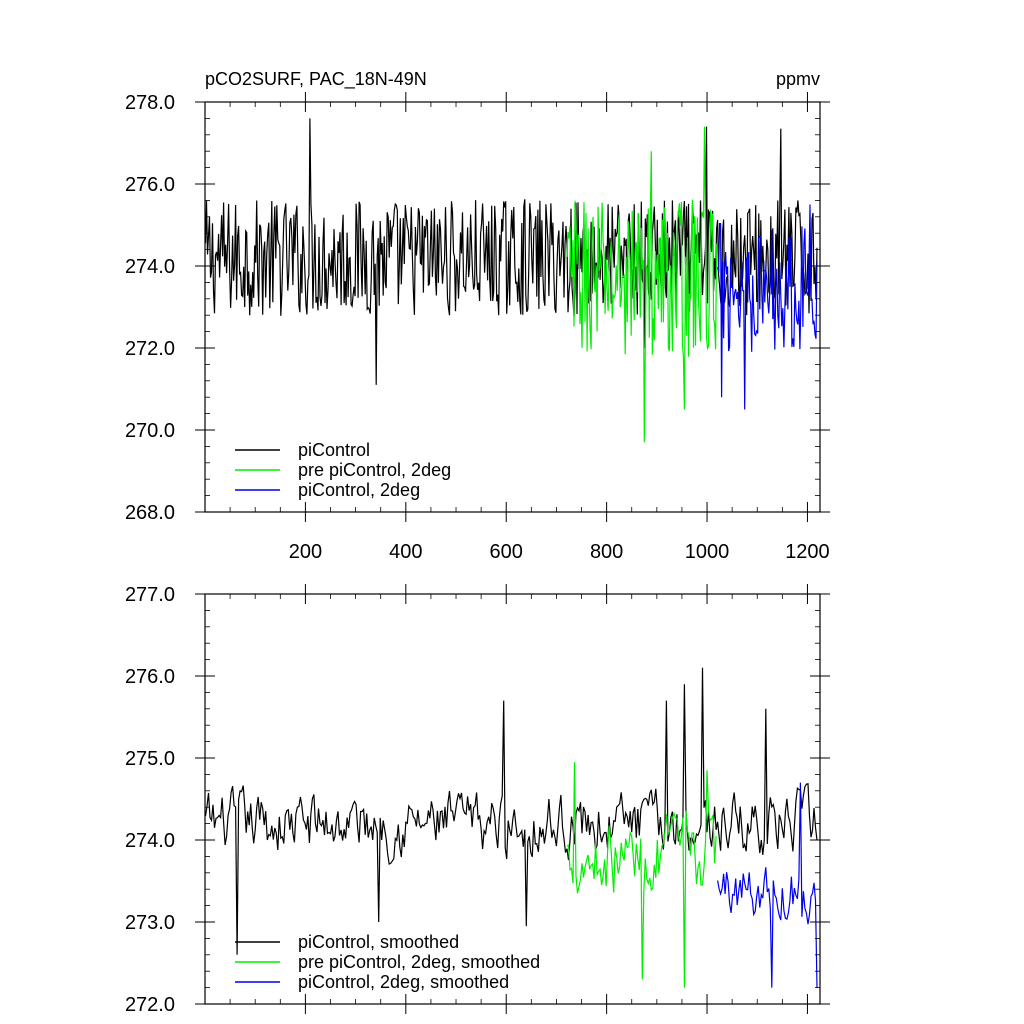 The width and height of the screenshot is (1024, 1024). What do you see at coordinates (807, 552) in the screenshot?
I see `x-tick-label-5: 1200` at bounding box center [807, 552].